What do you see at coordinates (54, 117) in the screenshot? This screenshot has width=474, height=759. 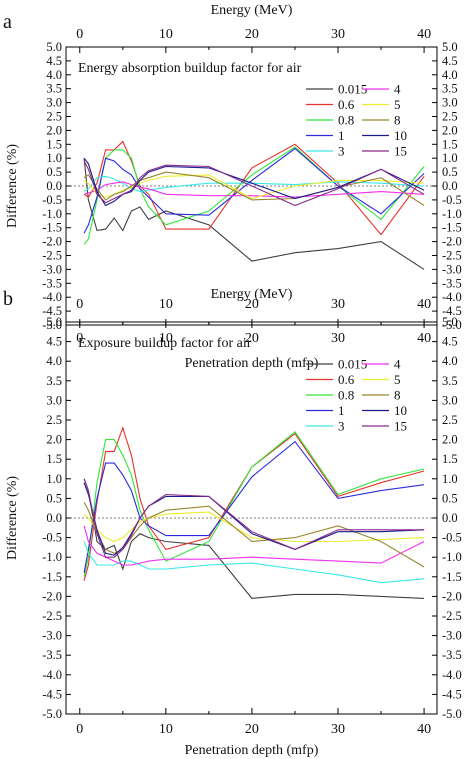 I see `y-tick-label-left: 2.5` at bounding box center [54, 117].